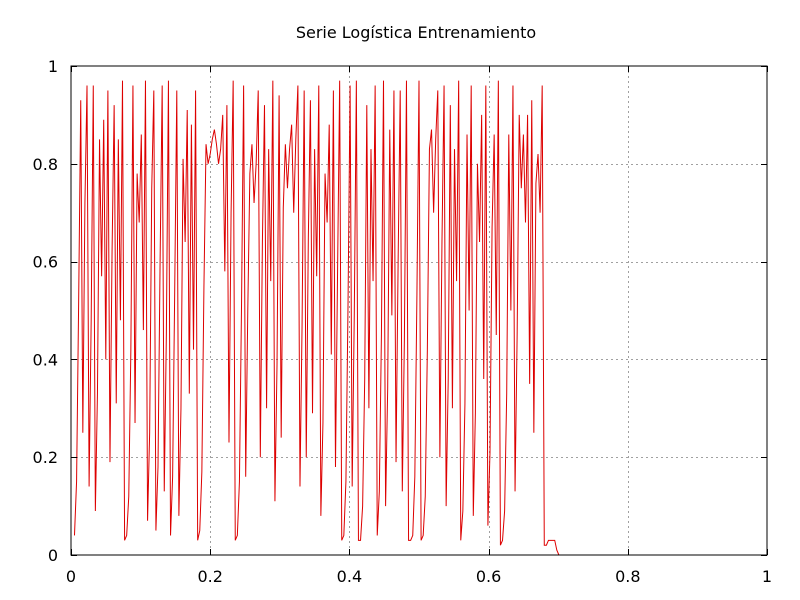 Image resolution: width=800 pixels, height=600 pixels. I want to click on y-tick-label: 1, so click(53, 66).